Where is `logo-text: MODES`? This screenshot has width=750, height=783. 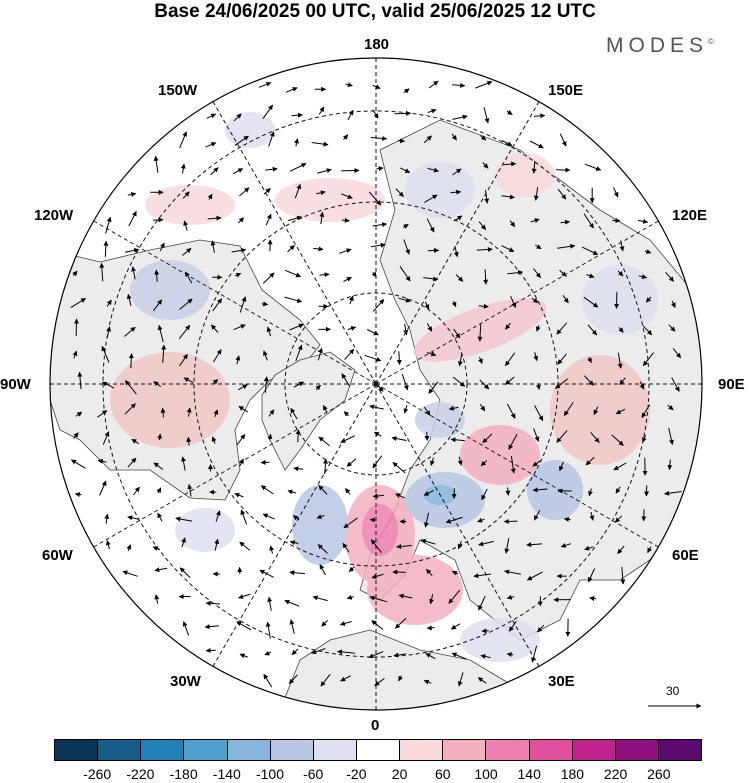 logo-text: MODES is located at coordinates (657, 45).